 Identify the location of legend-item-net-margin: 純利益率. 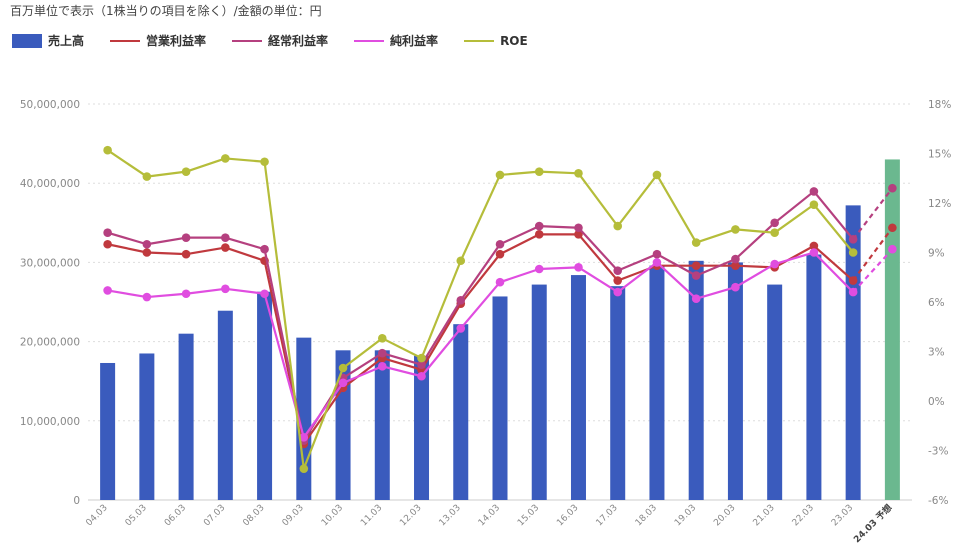
(396, 40).